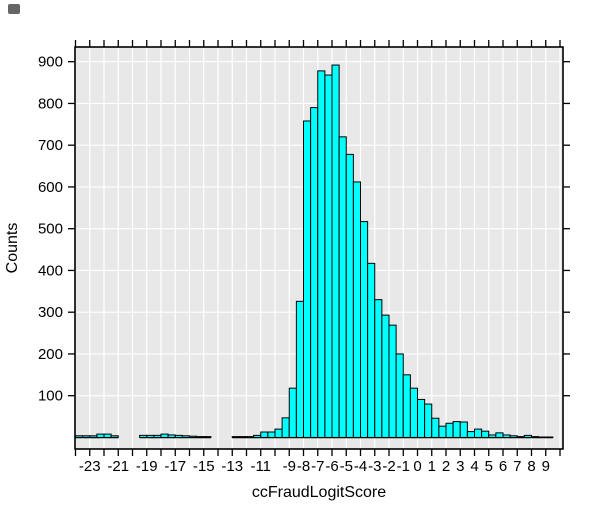 Image resolution: width=612 pixels, height=517 pixels. Describe the element at coordinates (289, 466) in the screenshot. I see `x-tick-label: -9` at that location.